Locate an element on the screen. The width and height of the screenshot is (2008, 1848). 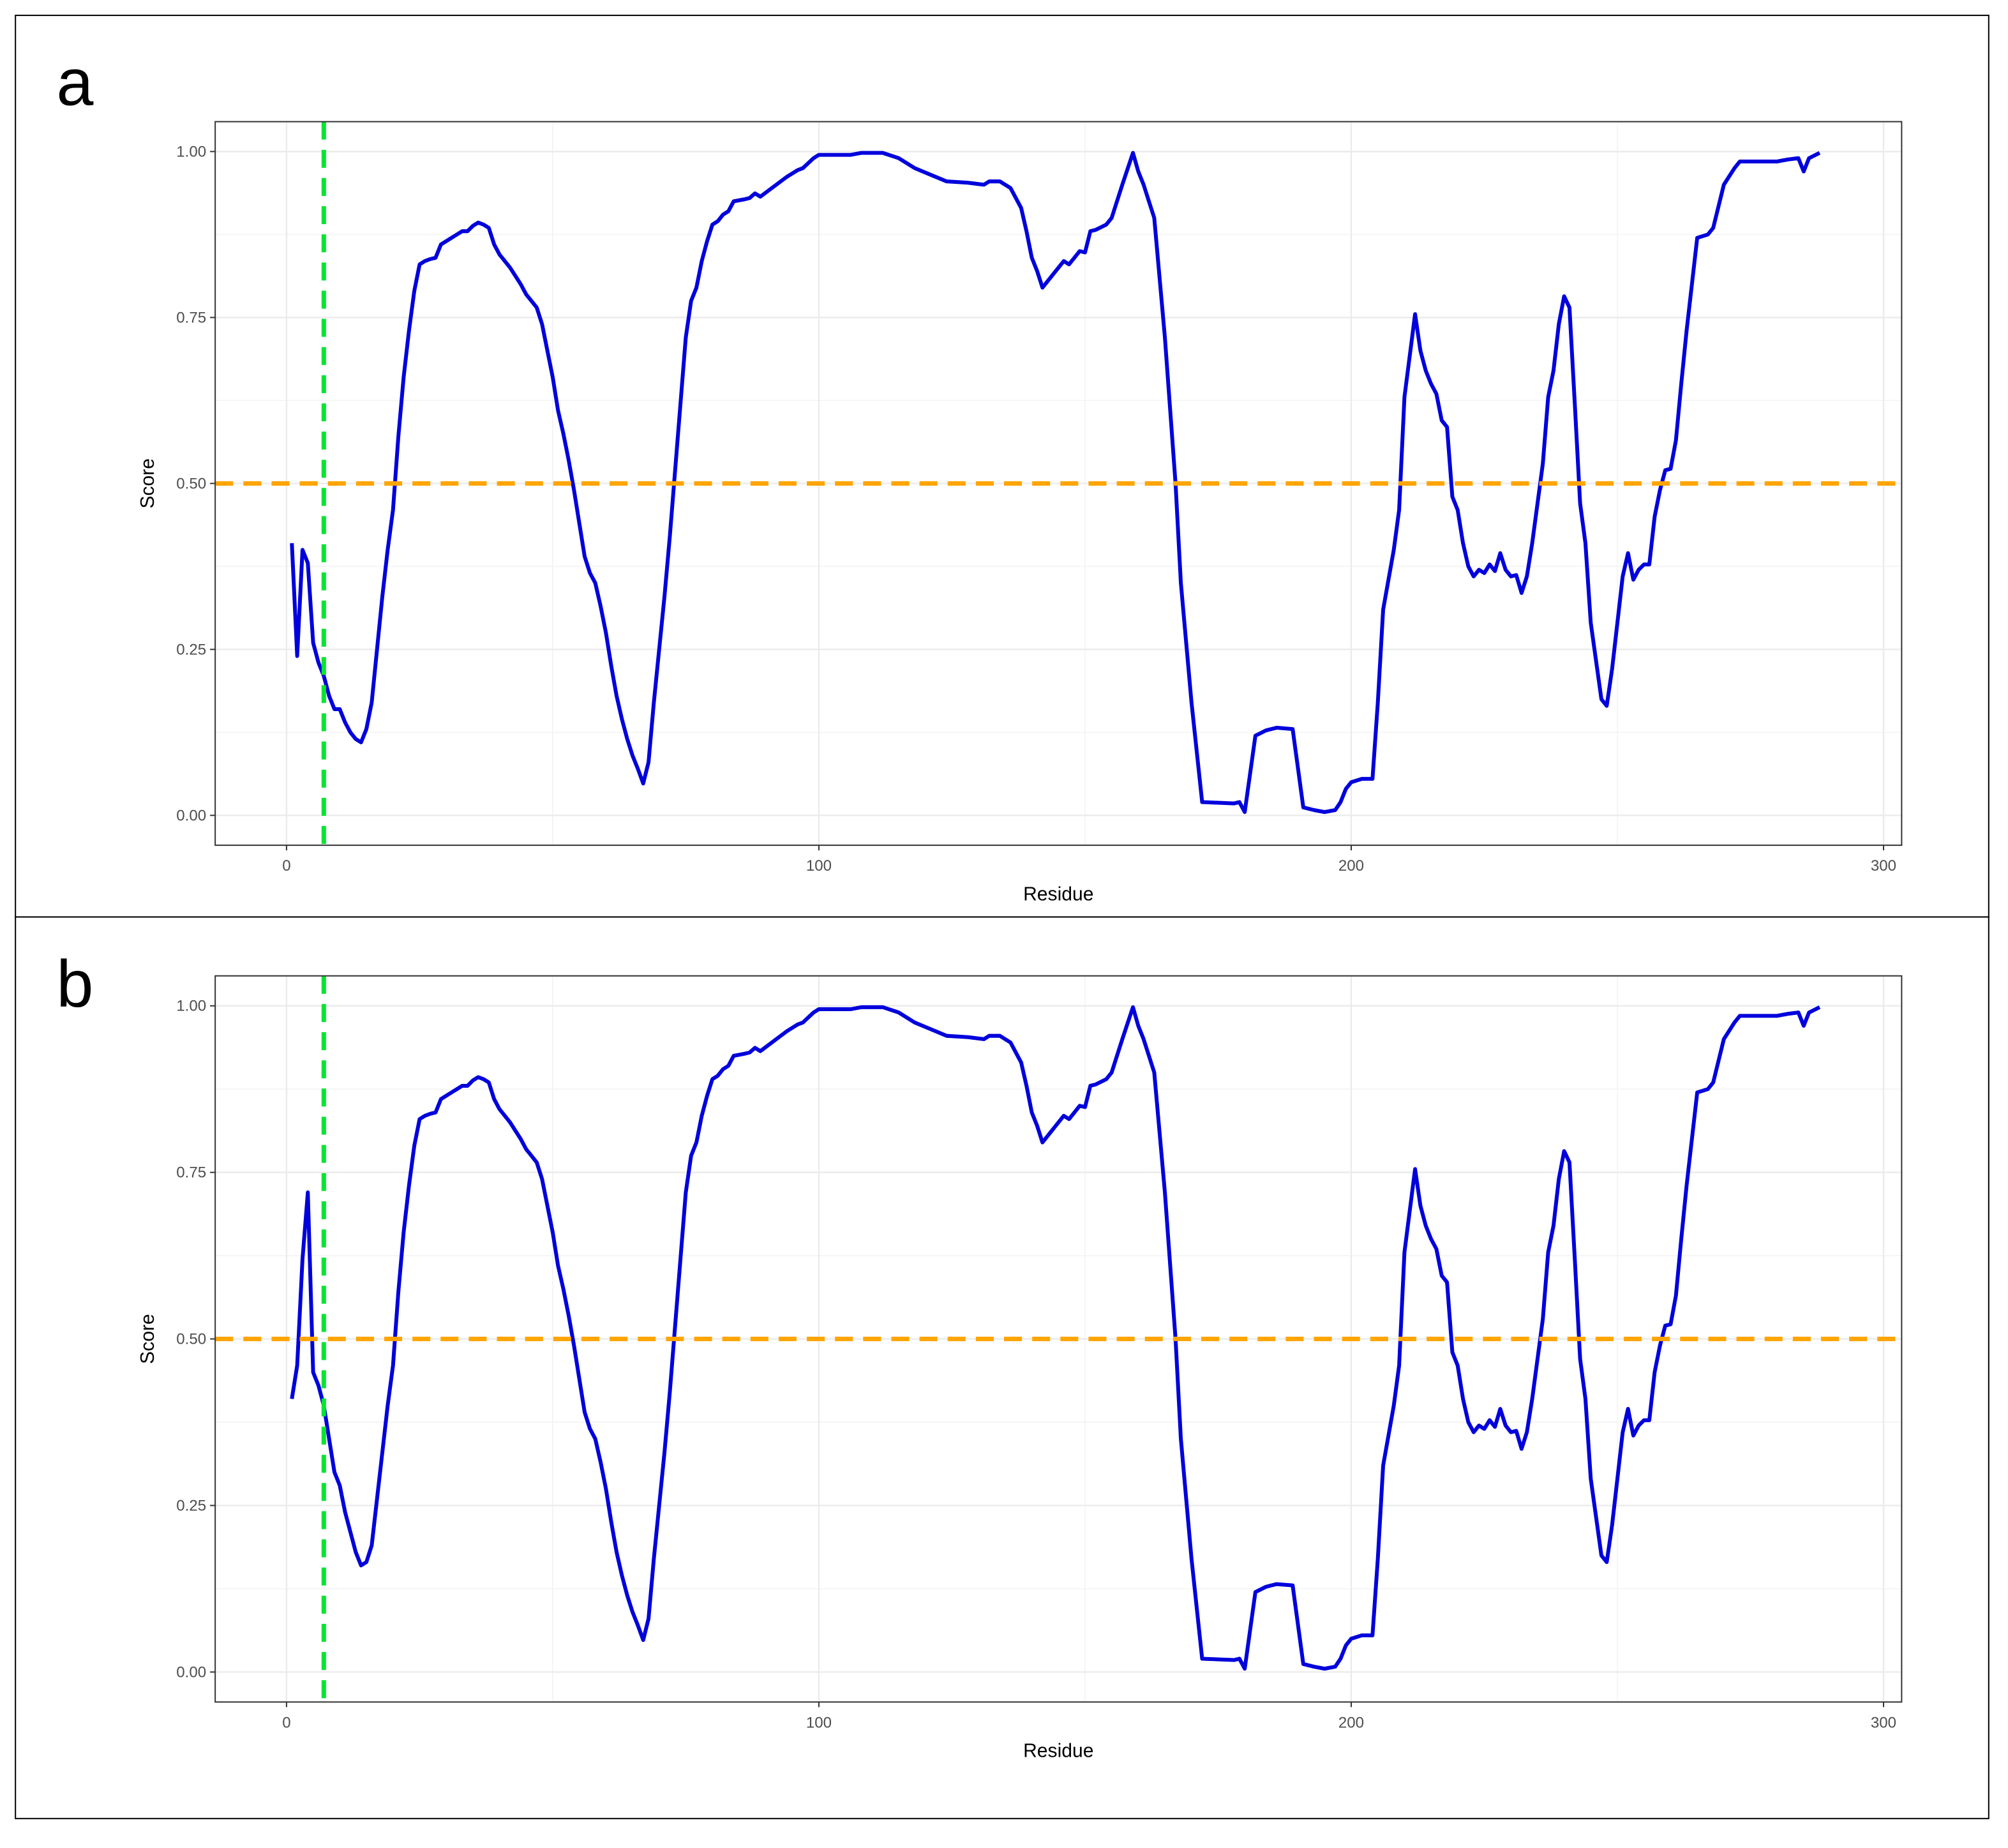
panel-label: b is located at coordinates (74, 984).